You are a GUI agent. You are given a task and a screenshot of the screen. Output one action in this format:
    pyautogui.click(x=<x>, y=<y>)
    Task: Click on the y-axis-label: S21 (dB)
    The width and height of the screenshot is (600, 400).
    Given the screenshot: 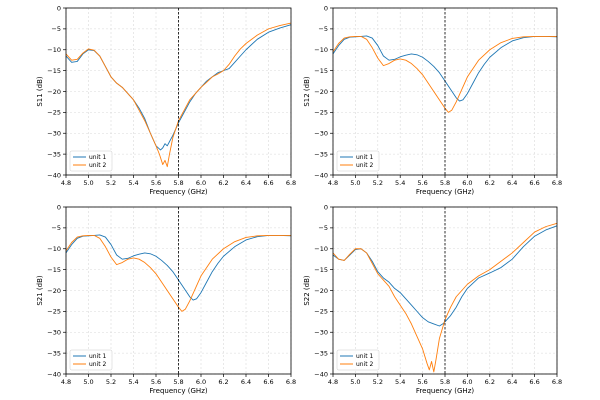 What is the action you would take?
    pyautogui.click(x=40, y=290)
    